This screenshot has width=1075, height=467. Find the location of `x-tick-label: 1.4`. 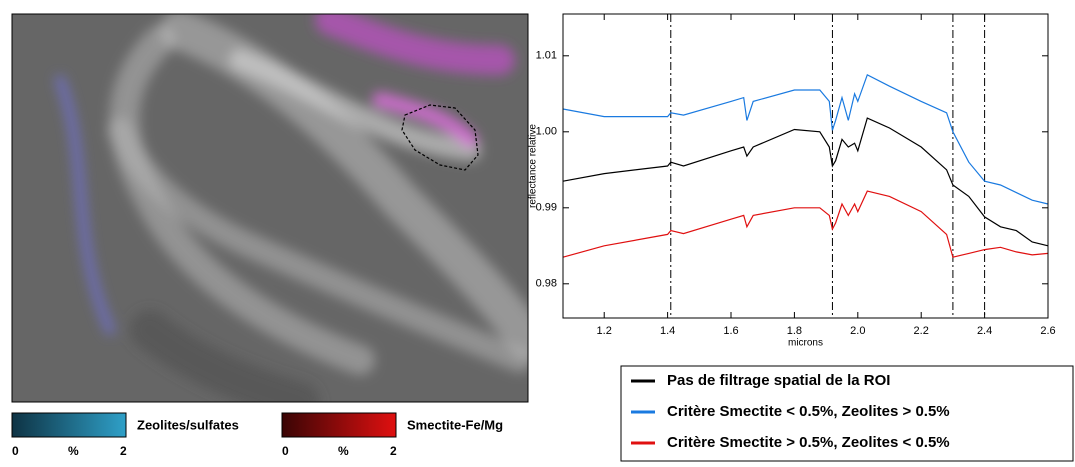

x-tick-label: 1.4 is located at coordinates (667, 331).